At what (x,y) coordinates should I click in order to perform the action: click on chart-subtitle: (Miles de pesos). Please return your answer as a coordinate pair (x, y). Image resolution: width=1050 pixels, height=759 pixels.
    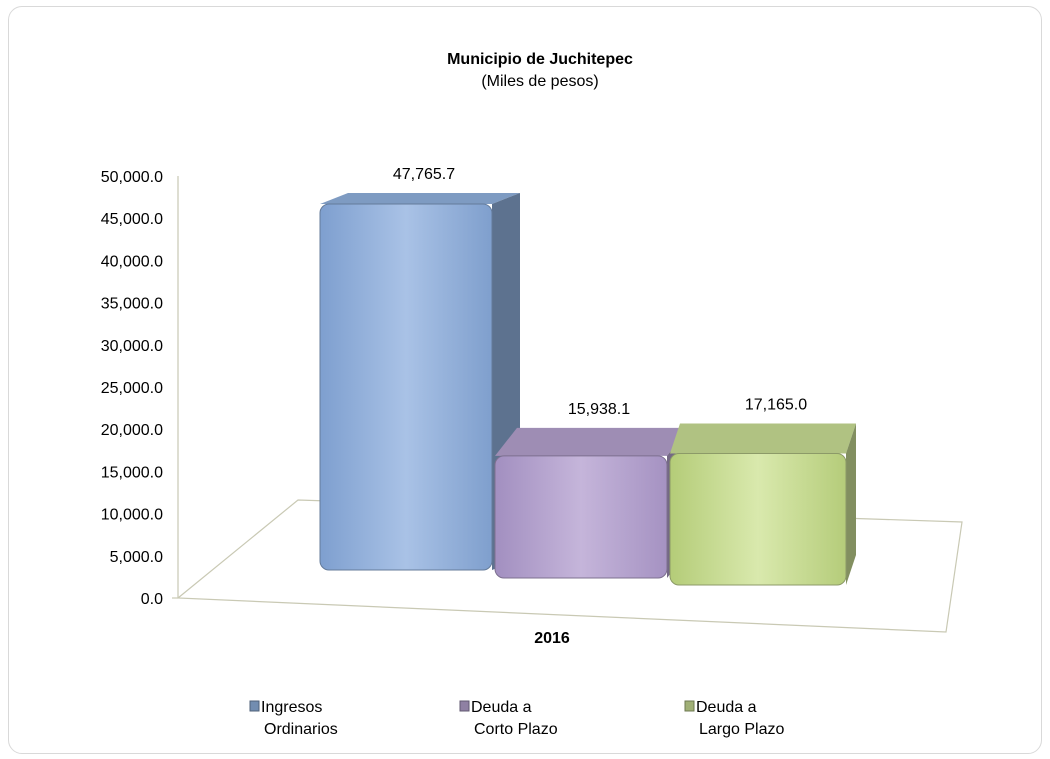
    Looking at the image, I should click on (539, 81).